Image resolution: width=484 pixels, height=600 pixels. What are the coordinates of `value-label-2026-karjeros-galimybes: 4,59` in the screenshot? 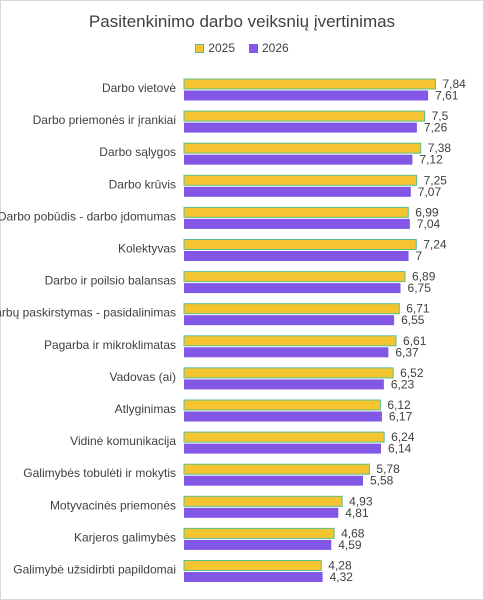 It's located at (350, 545).